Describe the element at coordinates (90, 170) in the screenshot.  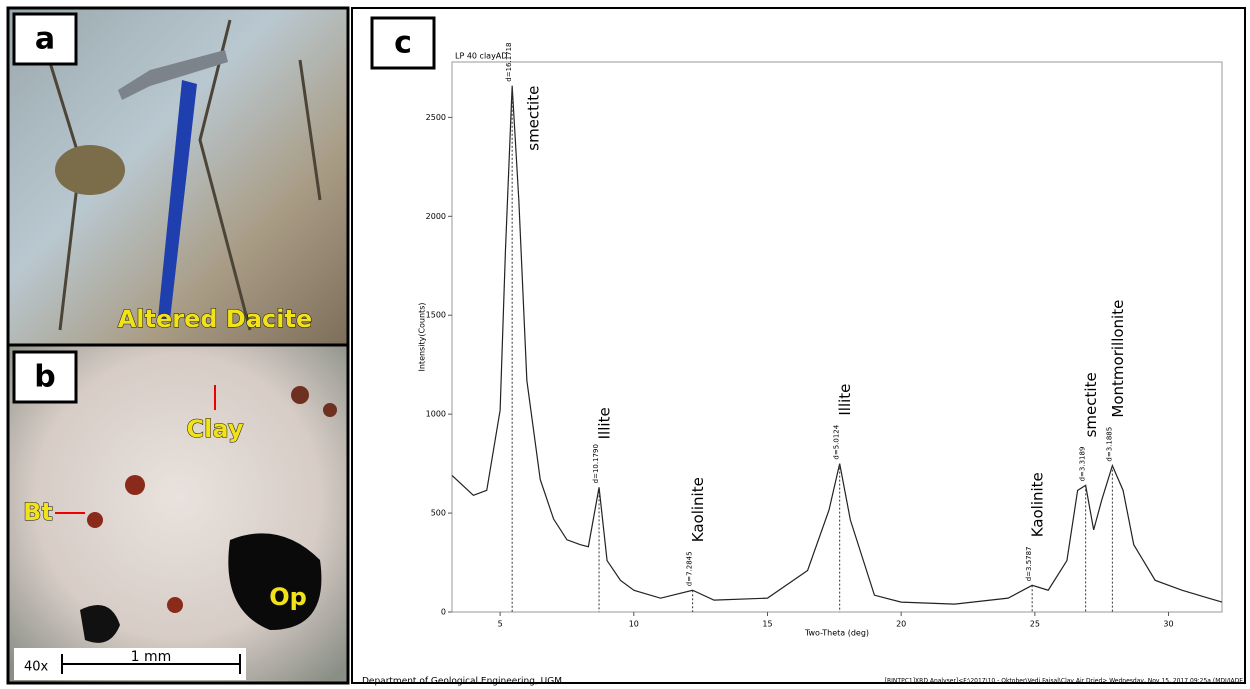
I see `stain` at that location.